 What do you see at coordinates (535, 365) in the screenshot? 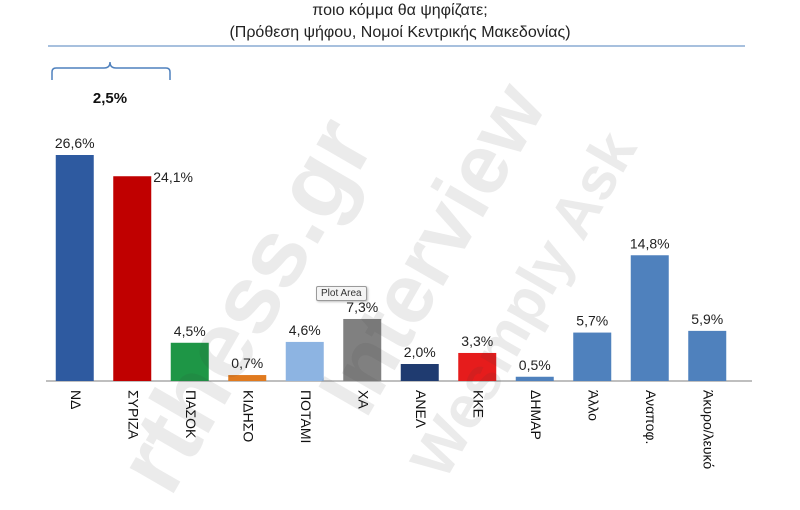
I see `data-label-8: 0,5%` at bounding box center [535, 365].